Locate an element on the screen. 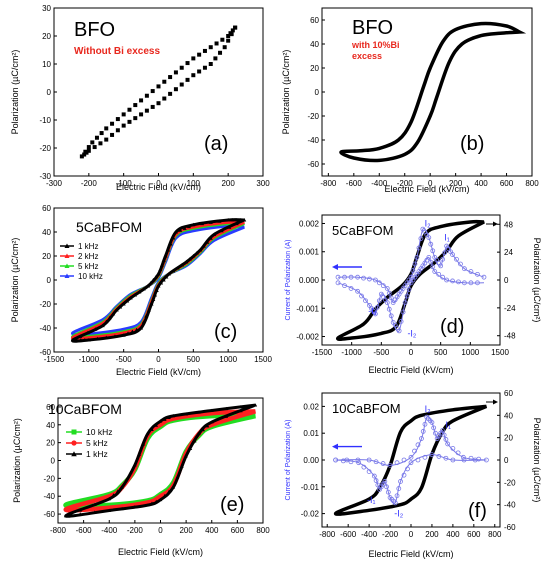 The width and height of the screenshot is (550, 568). x-tick-label: 800 is located at coordinates (532, 183).